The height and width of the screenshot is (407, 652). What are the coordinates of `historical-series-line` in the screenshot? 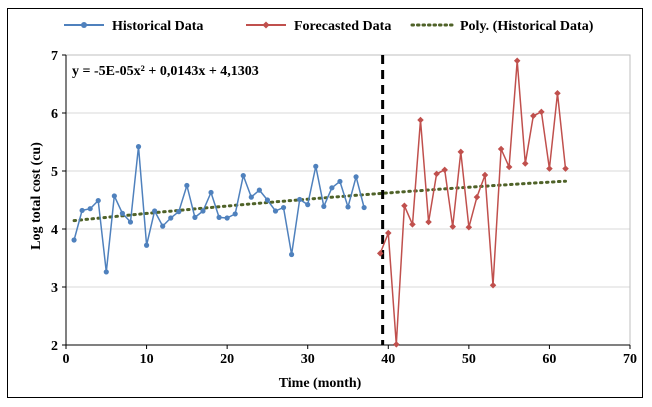 It's located at (219, 209).